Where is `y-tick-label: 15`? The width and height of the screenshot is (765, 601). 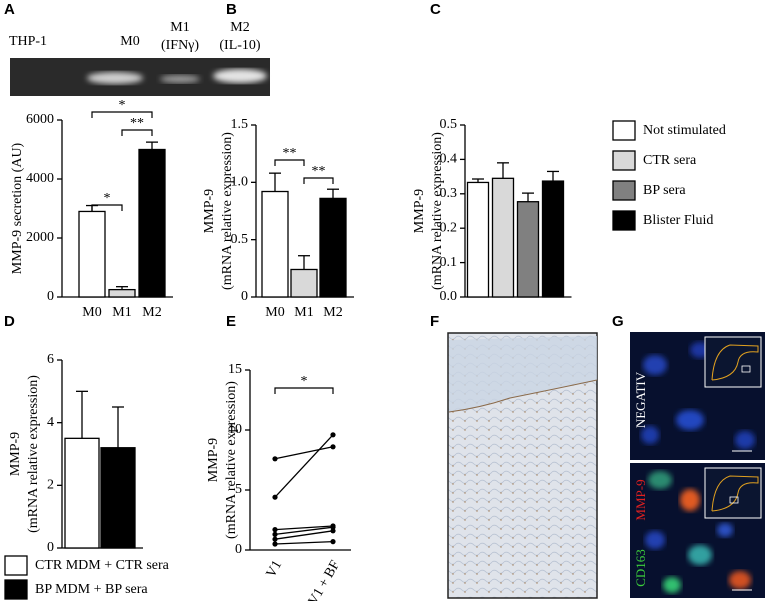 y-tick-label: 15 is located at coordinates (235, 369).